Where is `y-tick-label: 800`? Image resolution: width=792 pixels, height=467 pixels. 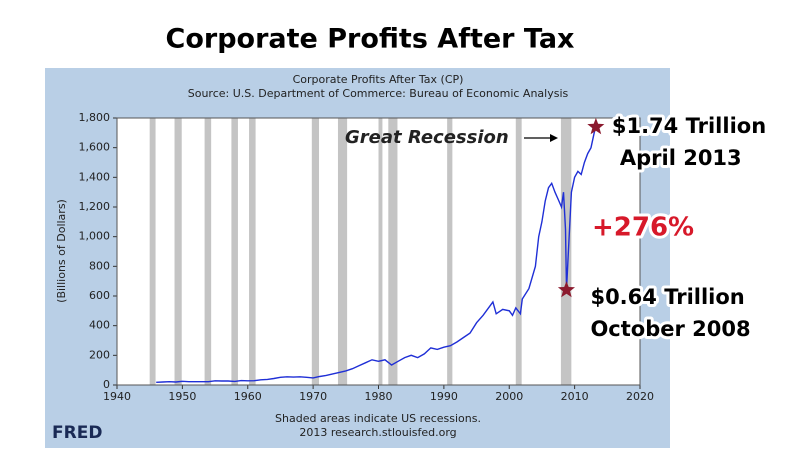
y-tick-label: 800 is located at coordinates (99, 265).